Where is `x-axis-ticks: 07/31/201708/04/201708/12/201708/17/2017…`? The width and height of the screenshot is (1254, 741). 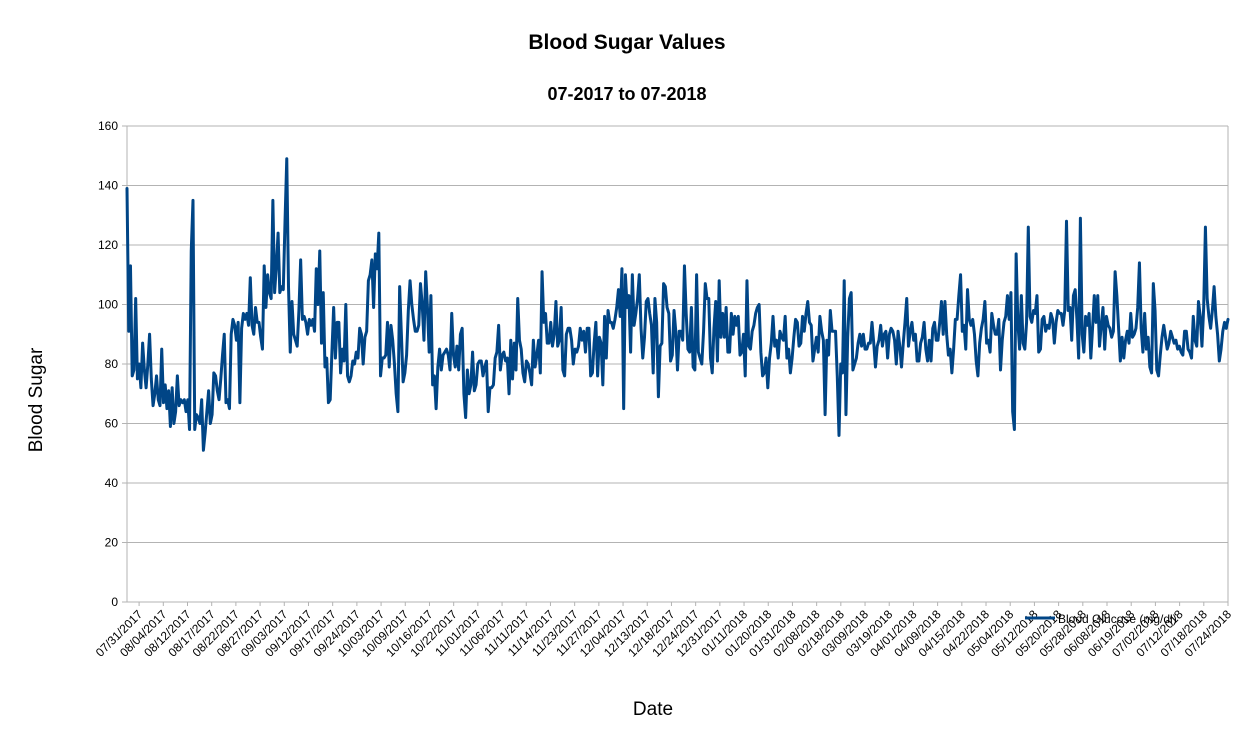
x-axis-ticks: 07/31/201708/04/201708/12/201708/17/2017… is located at coordinates (663, 631).